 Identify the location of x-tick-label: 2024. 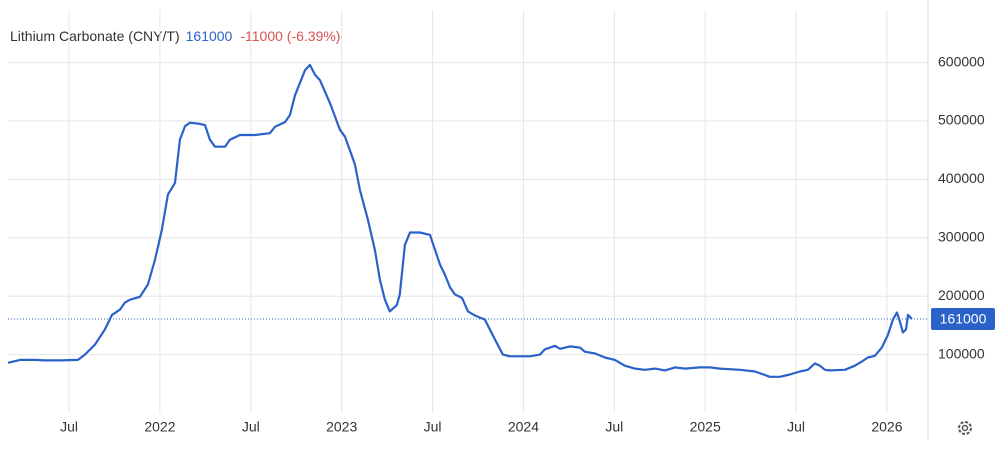
(523, 427).